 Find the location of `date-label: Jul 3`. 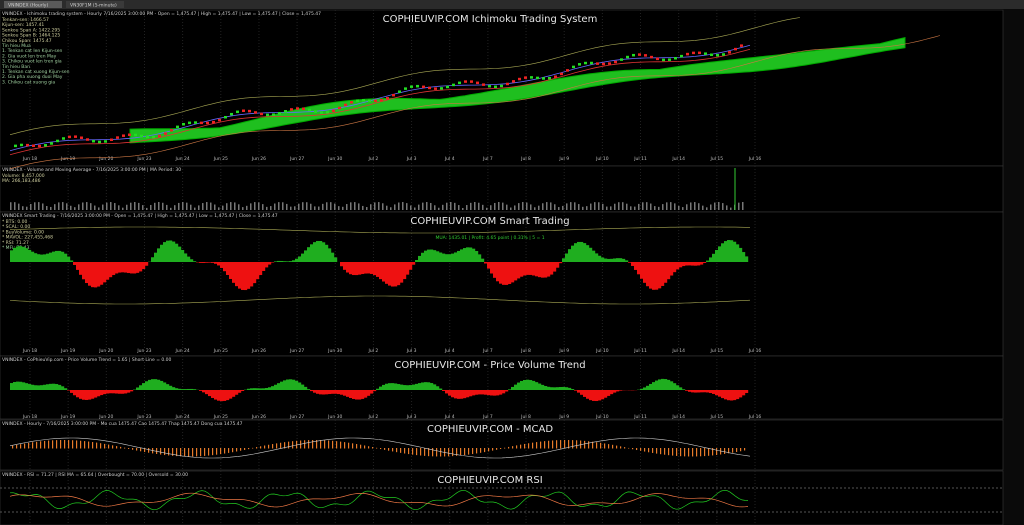

date-label: Jul 3 is located at coordinates (411, 159).